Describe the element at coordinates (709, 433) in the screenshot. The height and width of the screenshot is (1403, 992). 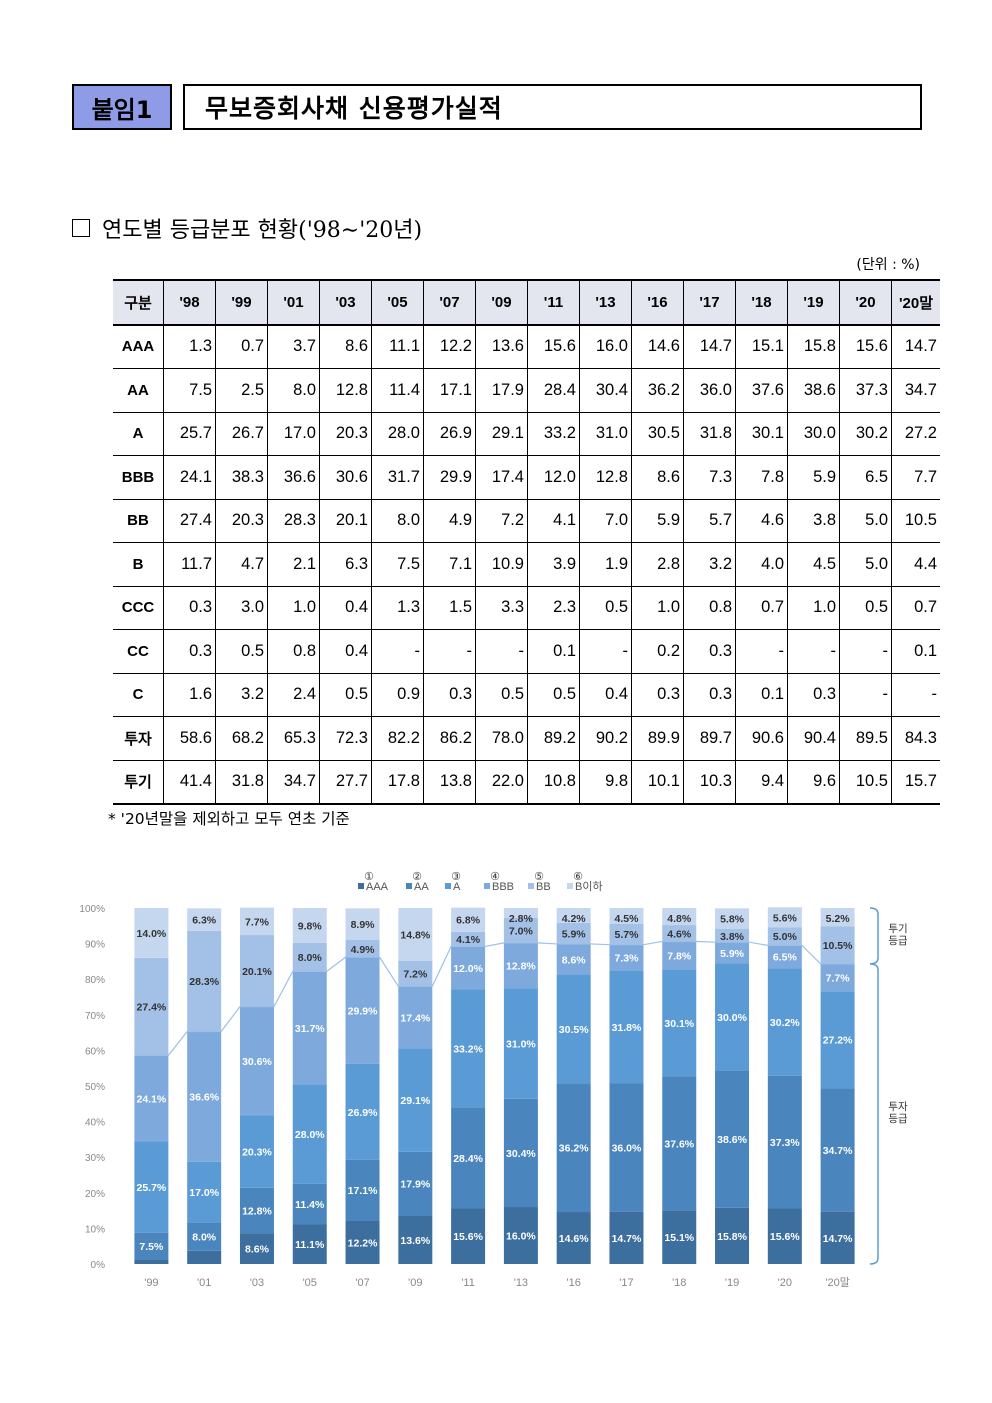
I see `table-cell: 31.8` at that location.